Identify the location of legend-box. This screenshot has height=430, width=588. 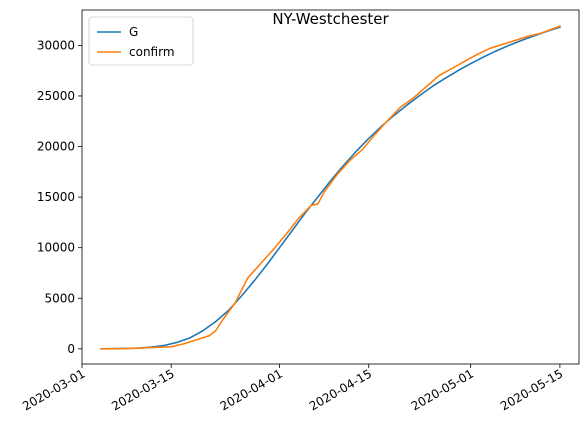
(141, 41).